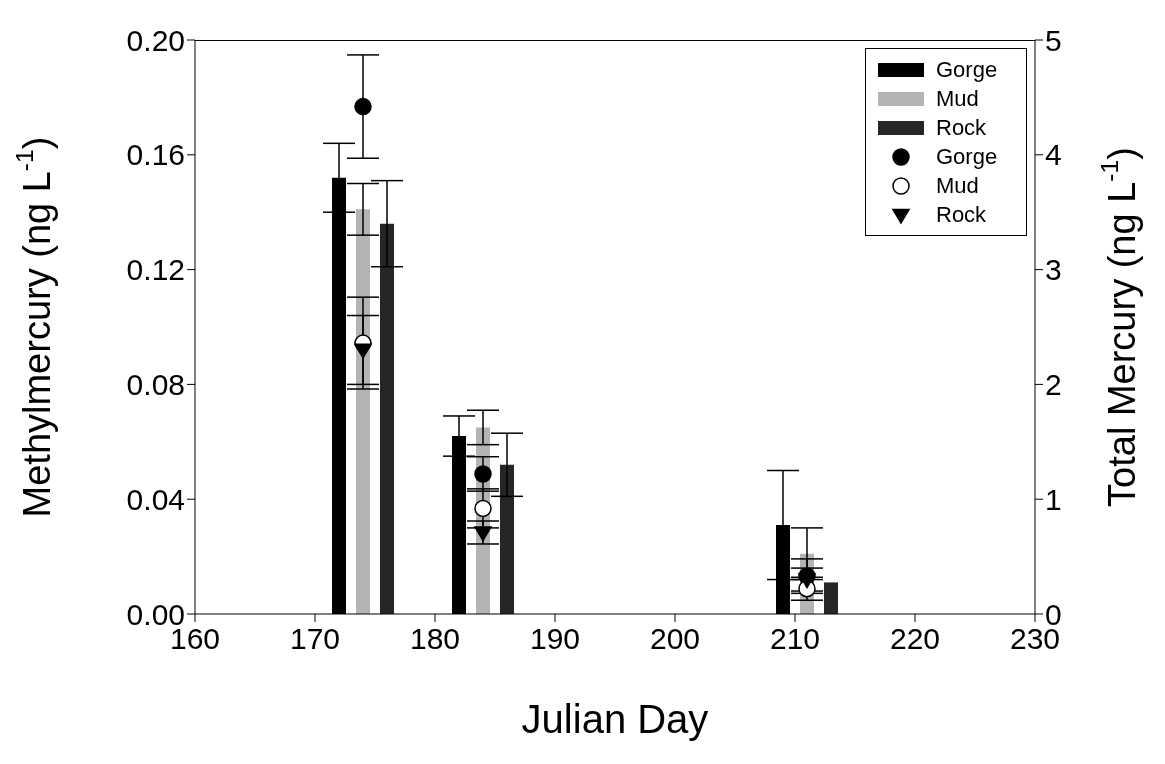 The image size is (1165, 764). What do you see at coordinates (155, 499) in the screenshot?
I see `y-tick-label: 0.04` at bounding box center [155, 499].